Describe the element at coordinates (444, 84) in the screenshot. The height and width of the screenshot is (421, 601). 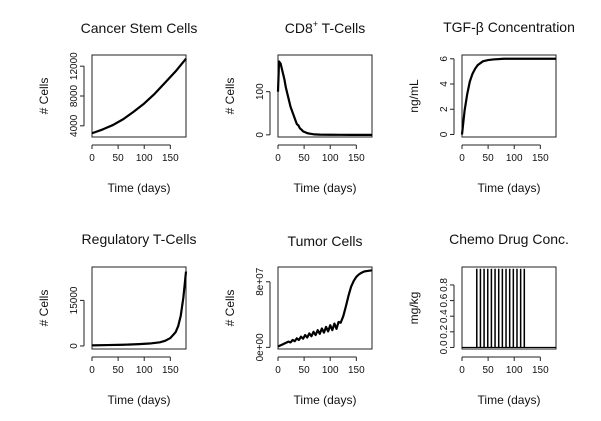
I see `y-tick-label: 4` at that location.